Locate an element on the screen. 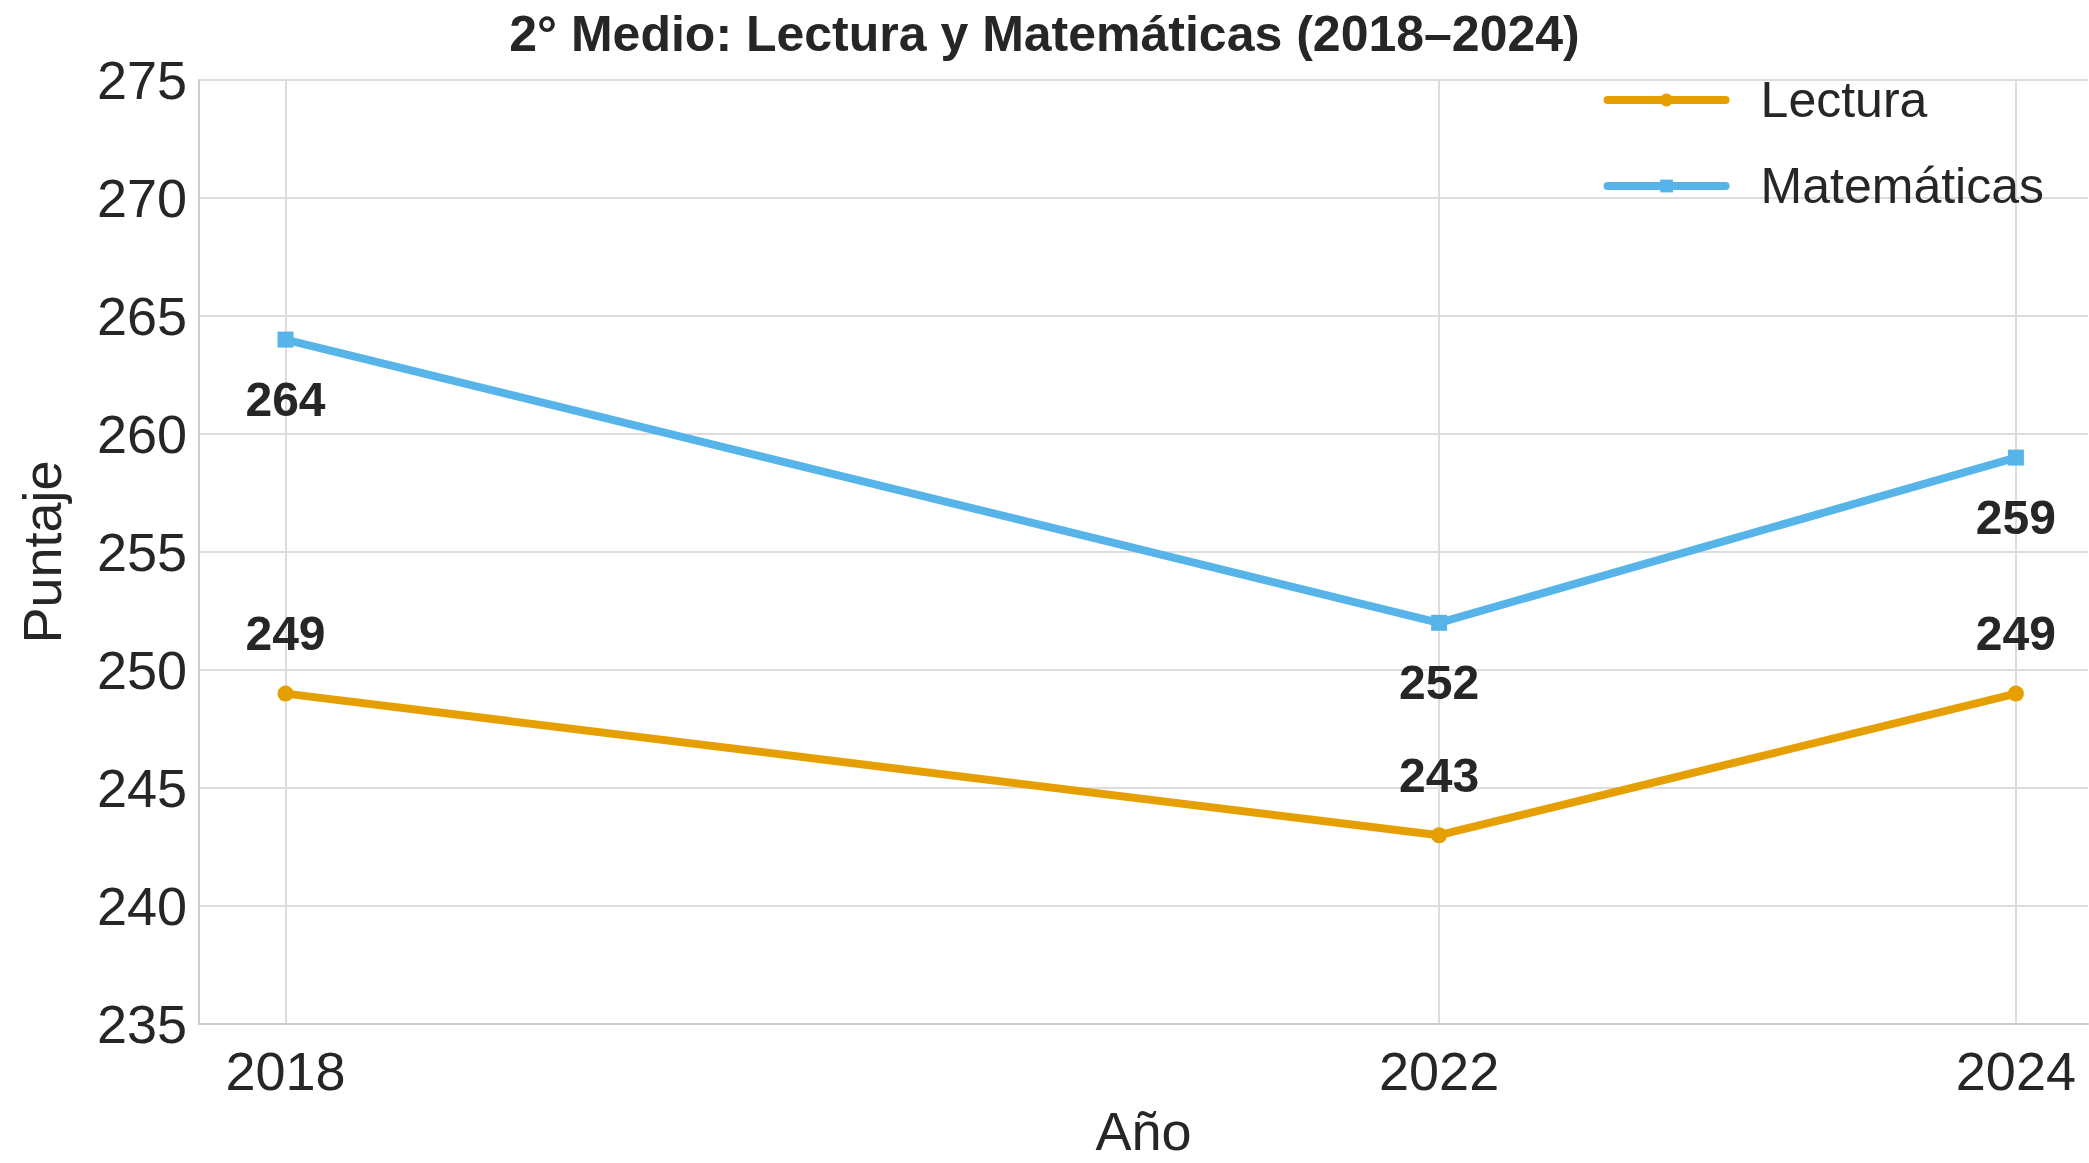 This screenshot has width=2089, height=1163. x-axis-title: Año is located at coordinates (1143, 1131).